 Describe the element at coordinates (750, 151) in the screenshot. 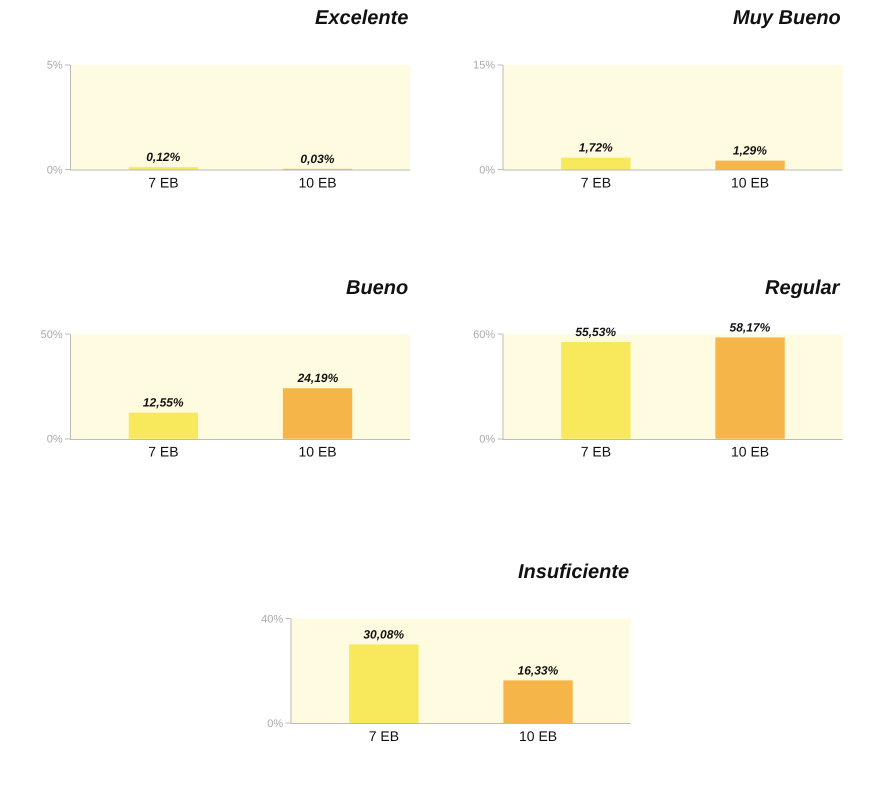

I see `data-label: 1,29%` at that location.